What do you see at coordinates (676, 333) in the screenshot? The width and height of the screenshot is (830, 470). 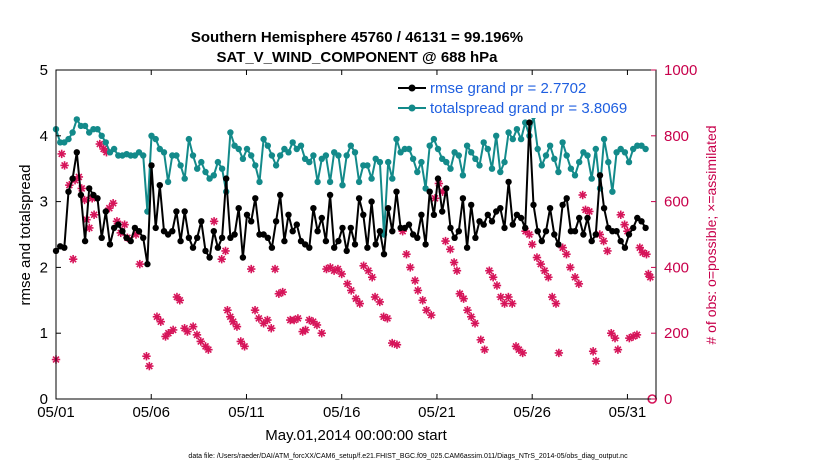 I see `y-right-tick-label: 200` at bounding box center [676, 333].